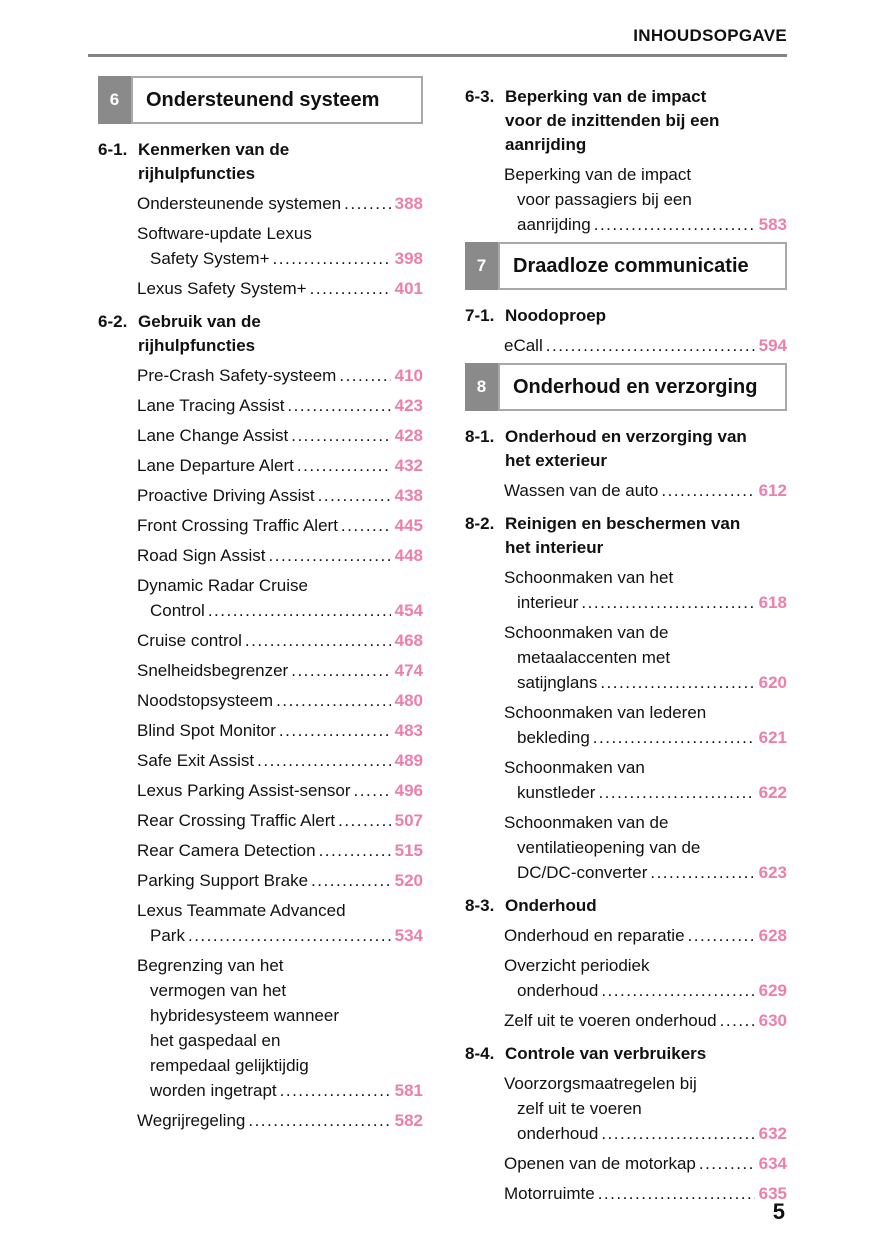 This screenshot has width=875, height=1241. What do you see at coordinates (260, 495) in the screenshot?
I see `toc-entry: Proactive Driving Assist 438` at bounding box center [260, 495].